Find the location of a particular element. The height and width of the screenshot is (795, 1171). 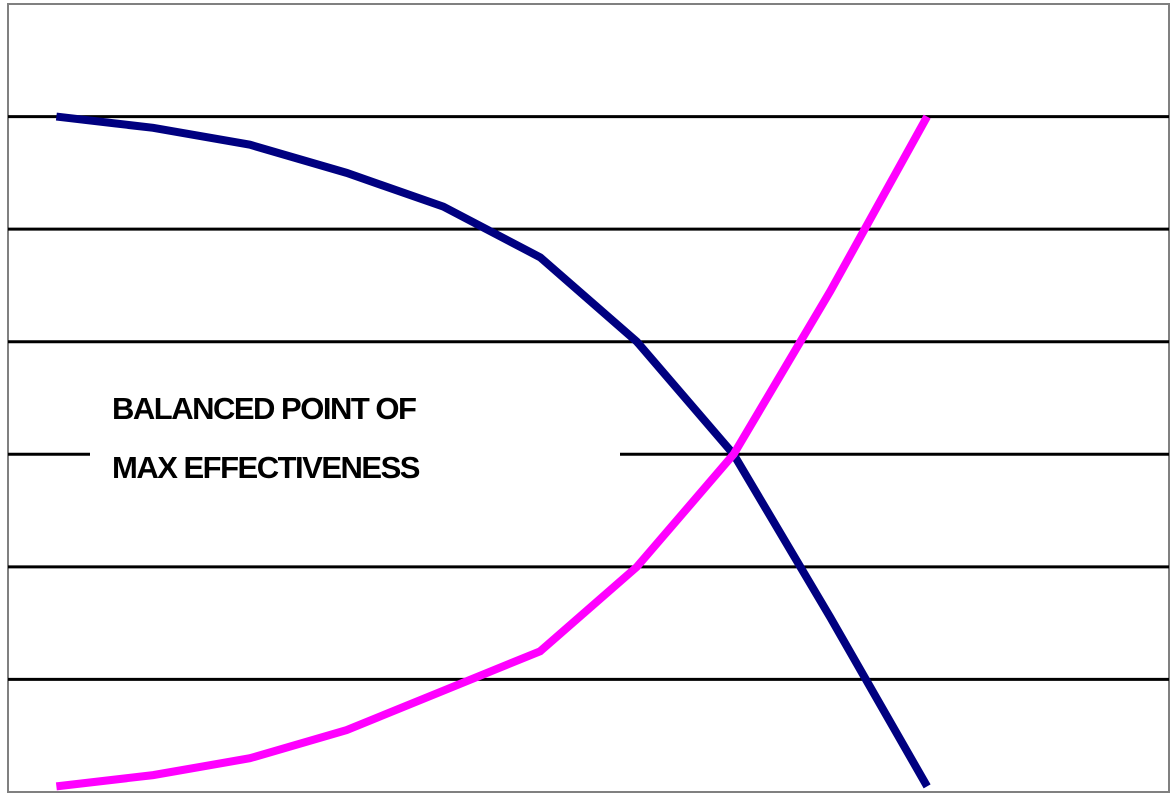

annotation: BALANCED POINT OF is located at coordinates (264, 408).